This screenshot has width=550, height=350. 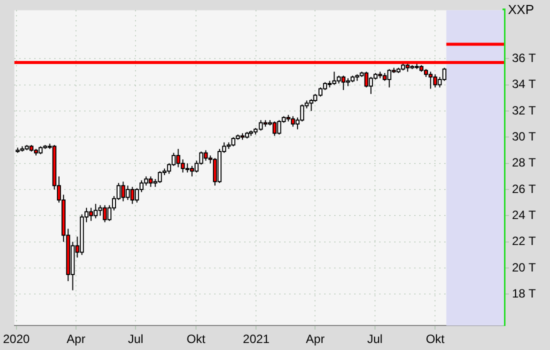 I want to click on y-tick-label: 30 T, so click(x=524, y=136).